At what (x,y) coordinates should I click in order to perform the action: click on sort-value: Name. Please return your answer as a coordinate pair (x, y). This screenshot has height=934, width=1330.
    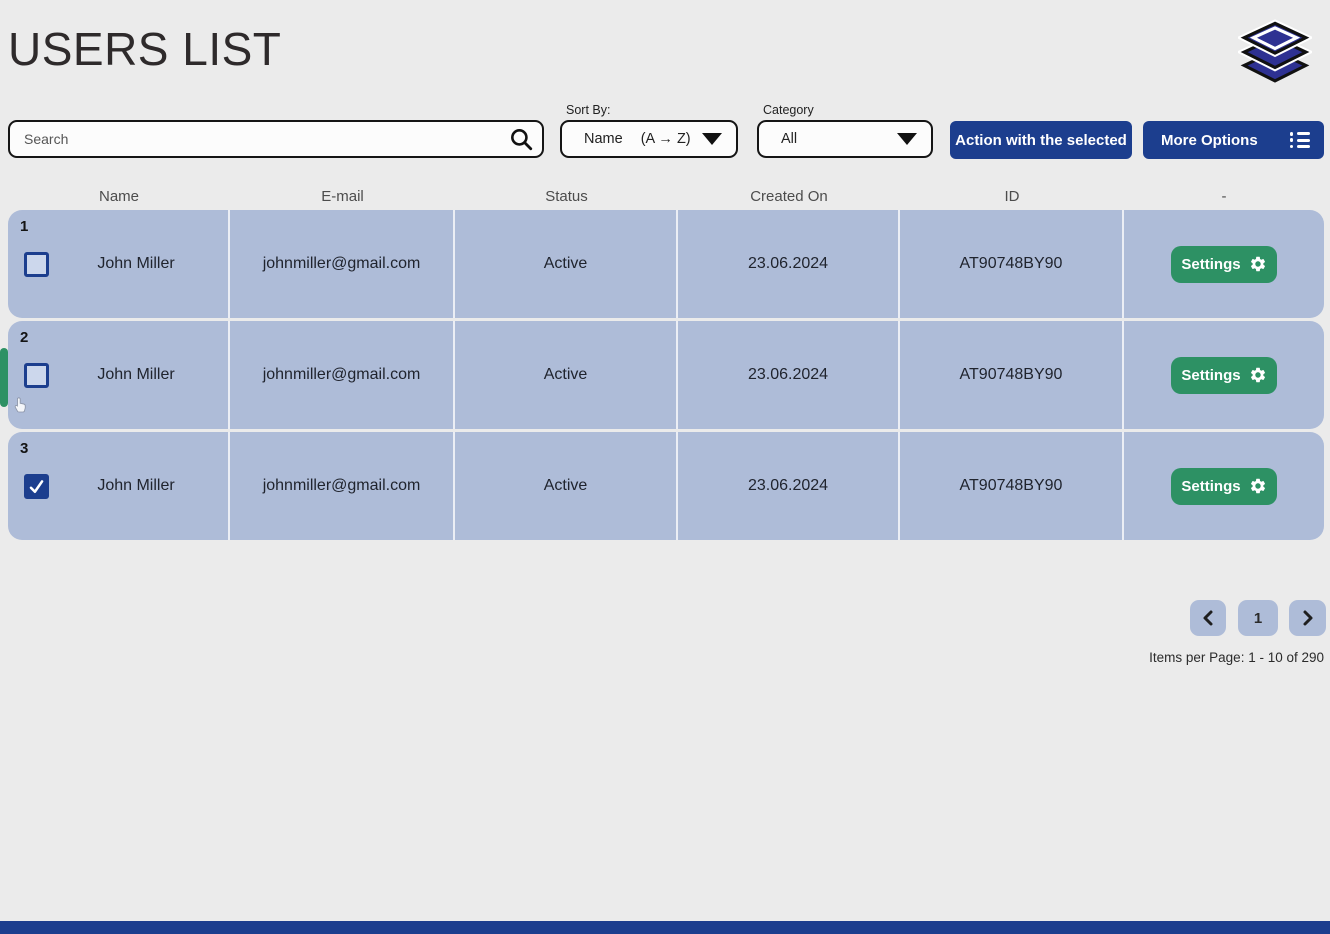
    Looking at the image, I should click on (603, 139).